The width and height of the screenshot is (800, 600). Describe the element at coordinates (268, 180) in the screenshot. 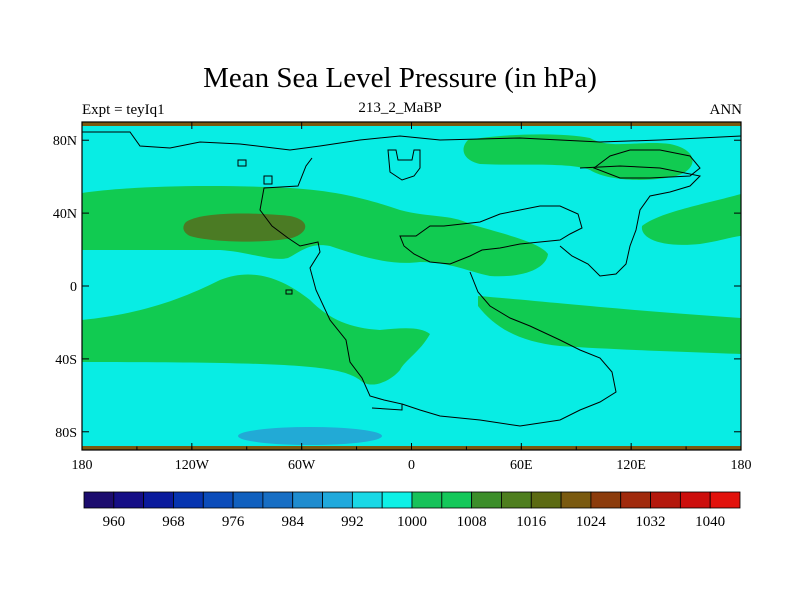

I see `coastline-pacific-islet-b` at that location.